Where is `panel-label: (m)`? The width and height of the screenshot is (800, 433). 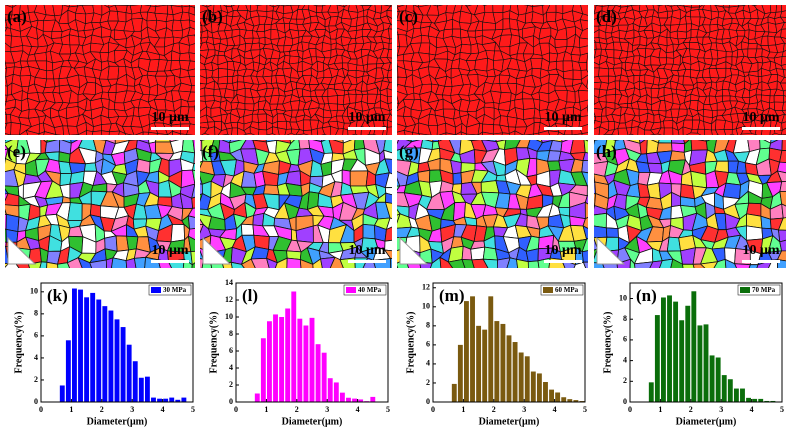 panel-label: (m) is located at coordinates (451, 295).